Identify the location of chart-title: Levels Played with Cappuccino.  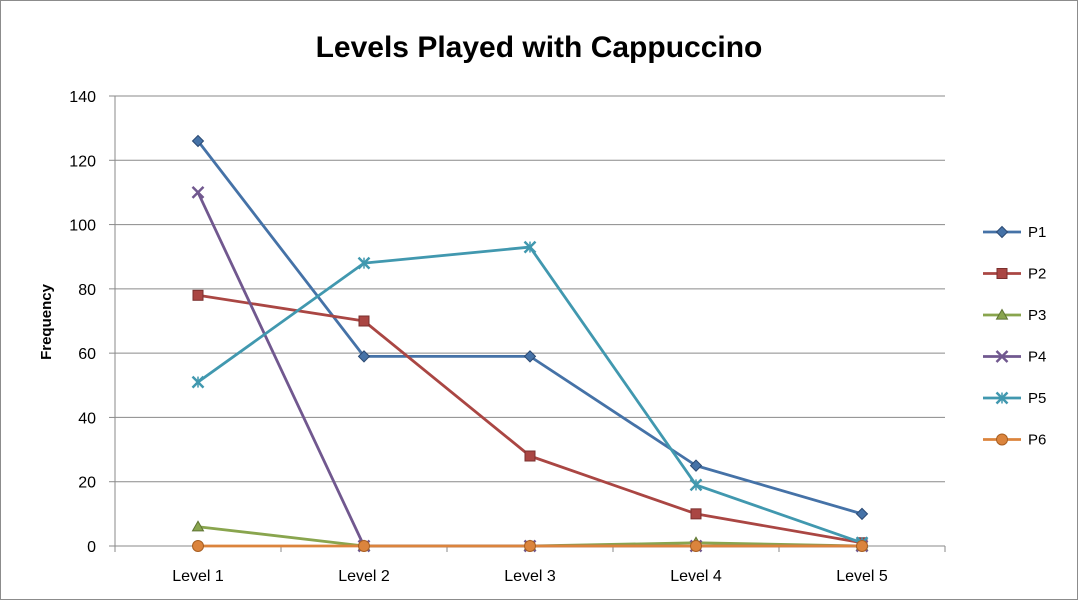
(539, 47).